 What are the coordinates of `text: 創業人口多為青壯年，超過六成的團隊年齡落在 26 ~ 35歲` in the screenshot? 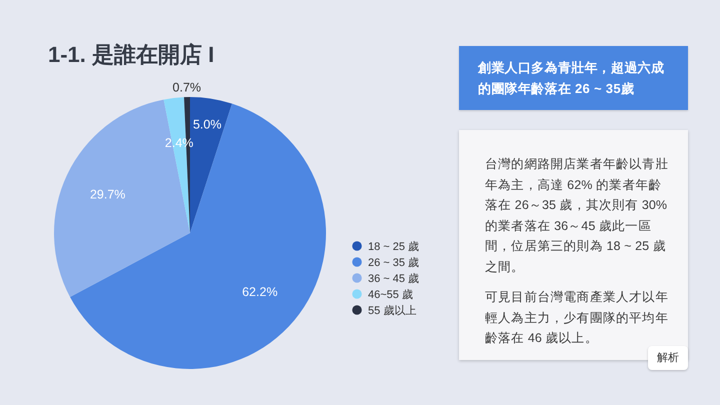 It's located at (573, 78).